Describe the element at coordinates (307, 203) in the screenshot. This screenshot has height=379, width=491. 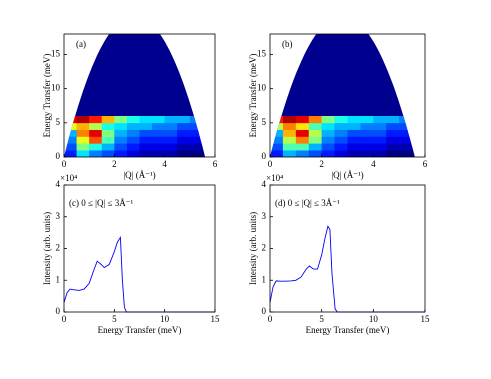
I see `panel-label: (d) 0 ≤ |Q| ≤ 3Å⁻¹` at that location.